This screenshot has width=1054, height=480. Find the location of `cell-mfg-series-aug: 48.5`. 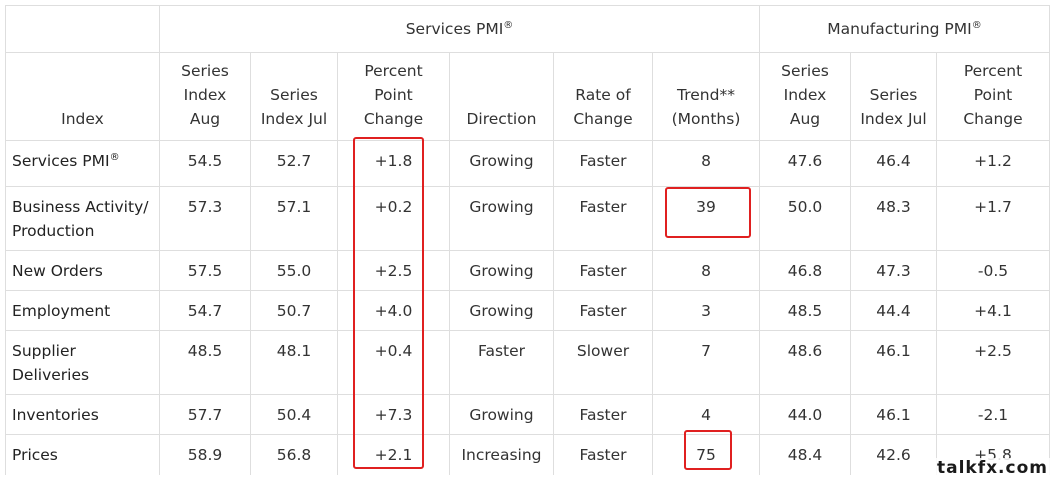

cell-mfg-series-aug: 48.5 is located at coordinates (805, 310).